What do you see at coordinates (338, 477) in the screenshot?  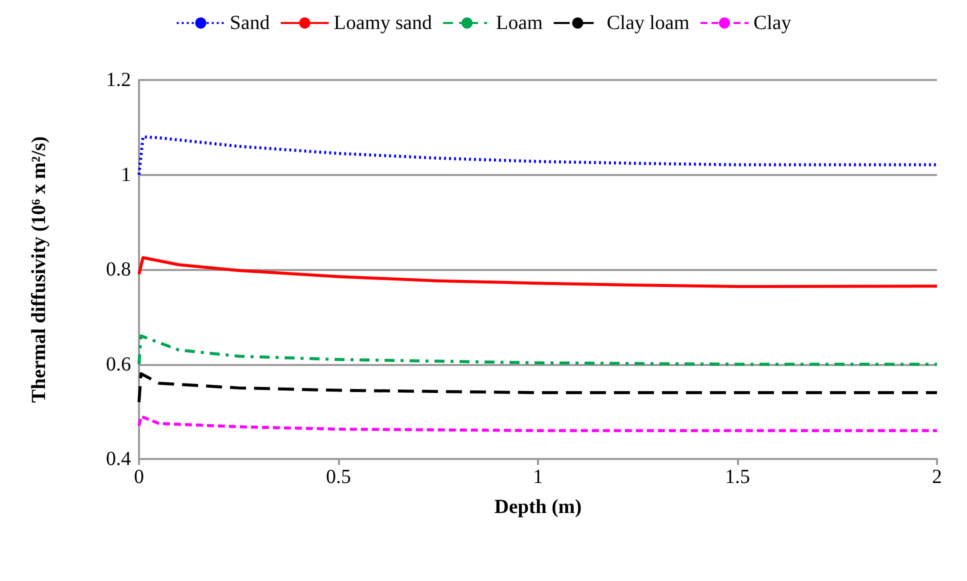 I see `x-tick-label: 0.5` at bounding box center [338, 477].